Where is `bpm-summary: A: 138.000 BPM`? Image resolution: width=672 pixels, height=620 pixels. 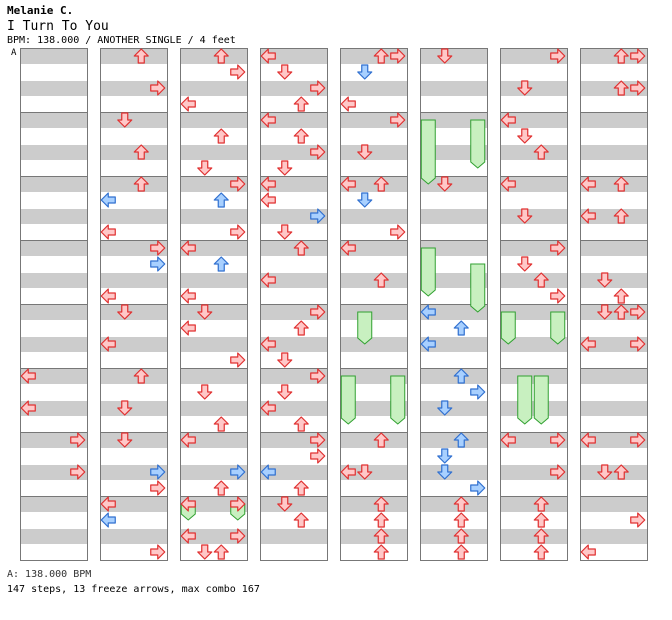 bpm-summary: A: 138.000 BPM is located at coordinates (49, 574).